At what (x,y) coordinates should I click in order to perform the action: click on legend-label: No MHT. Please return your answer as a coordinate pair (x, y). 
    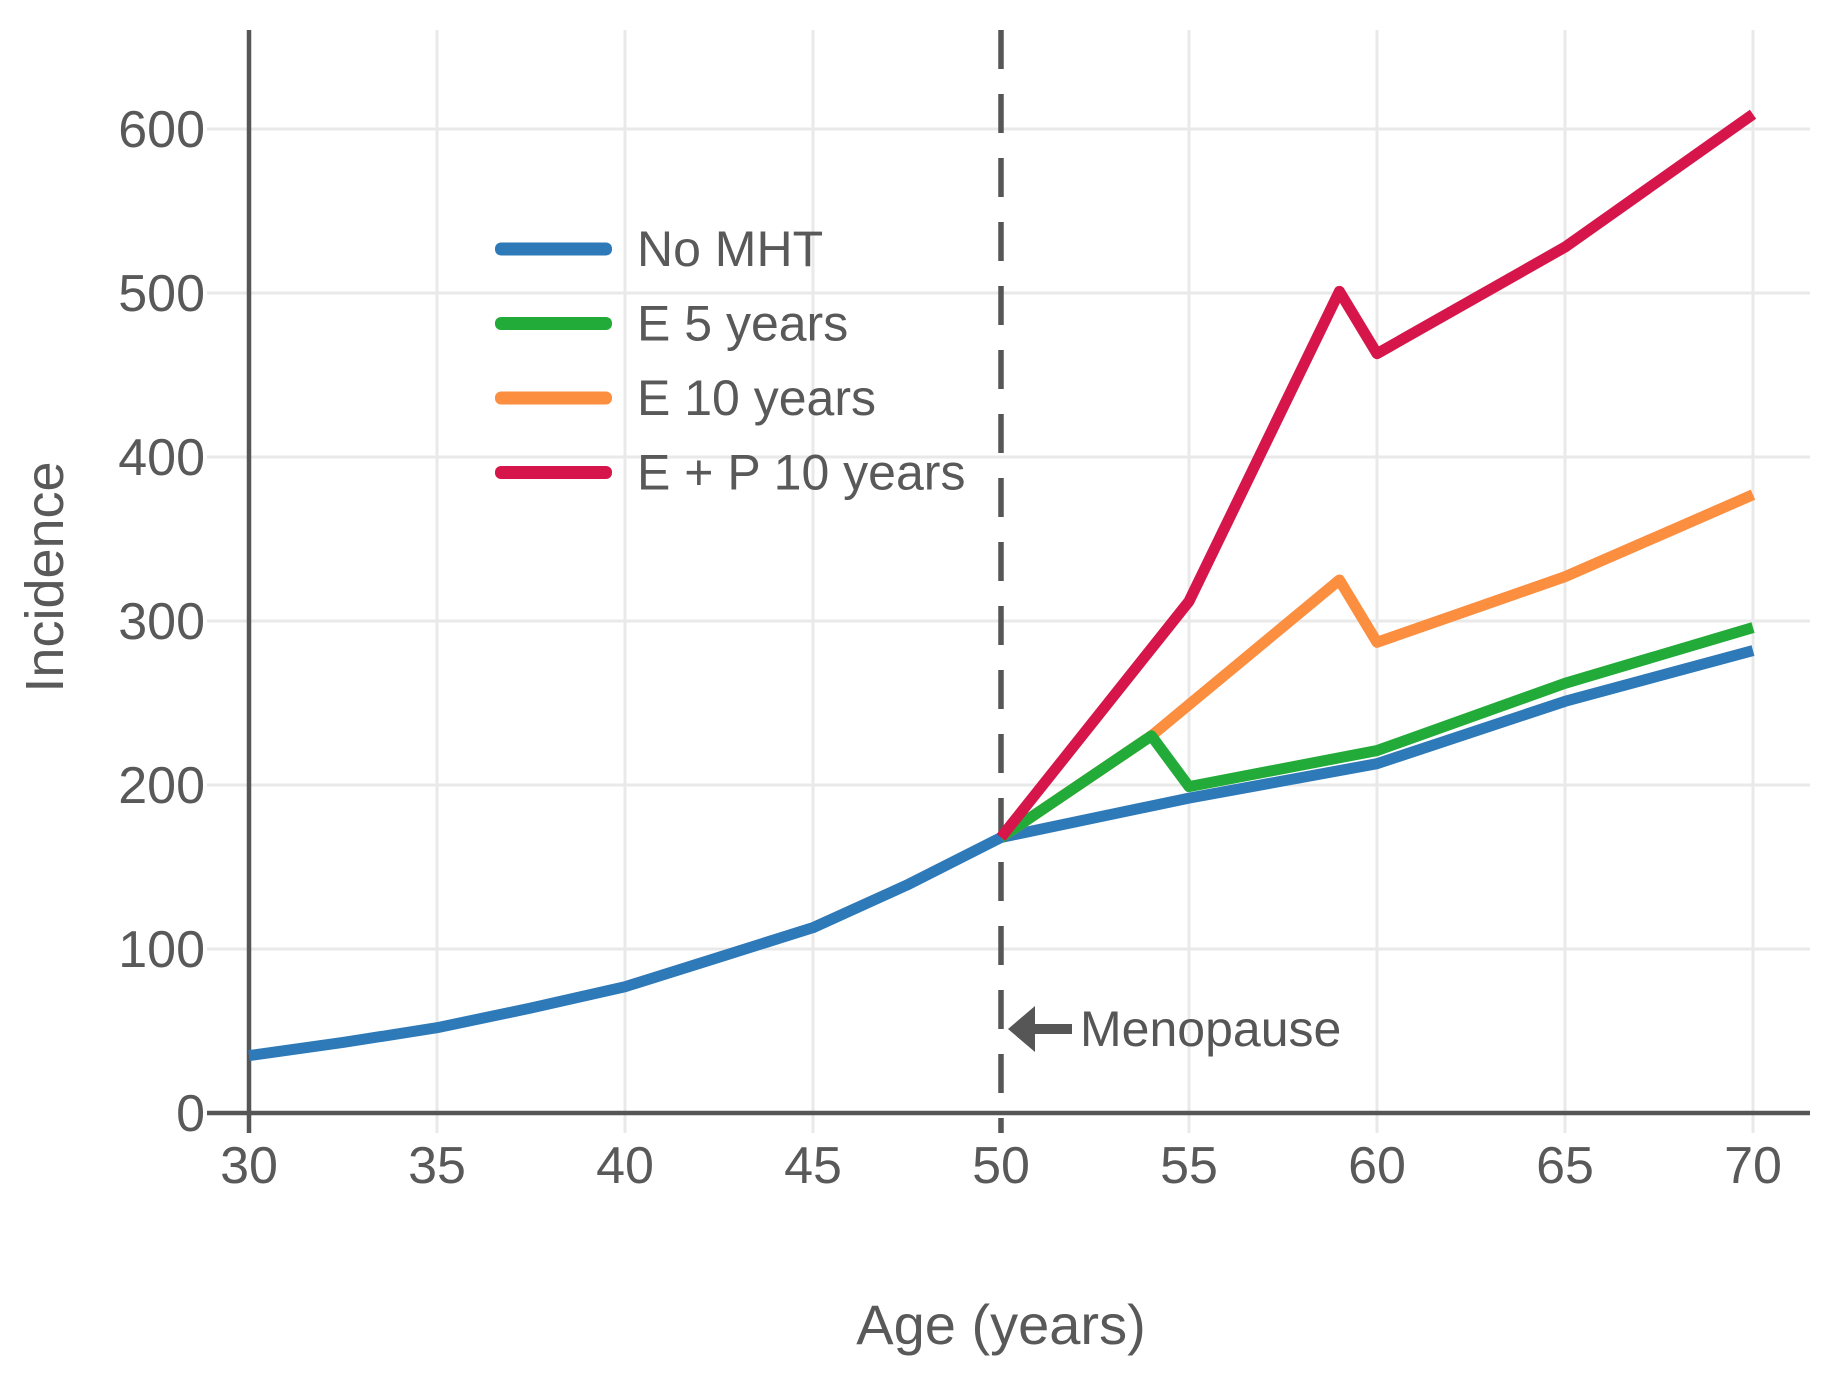
    Looking at the image, I should click on (730, 249).